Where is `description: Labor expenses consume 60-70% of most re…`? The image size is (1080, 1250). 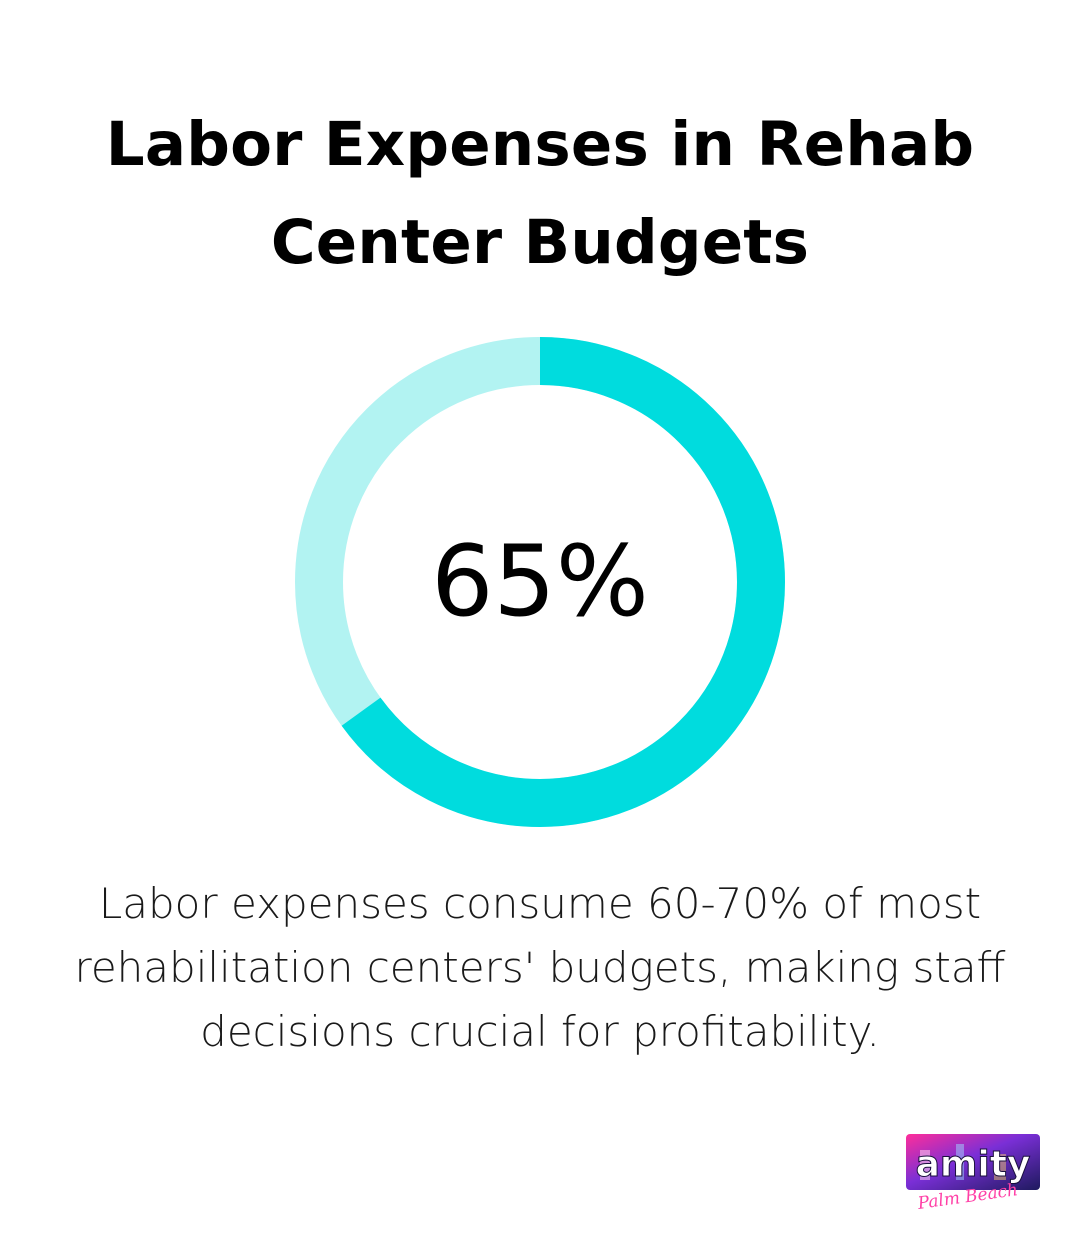 description: Labor expenses consume 60-70% of most re… is located at coordinates (540, 968).